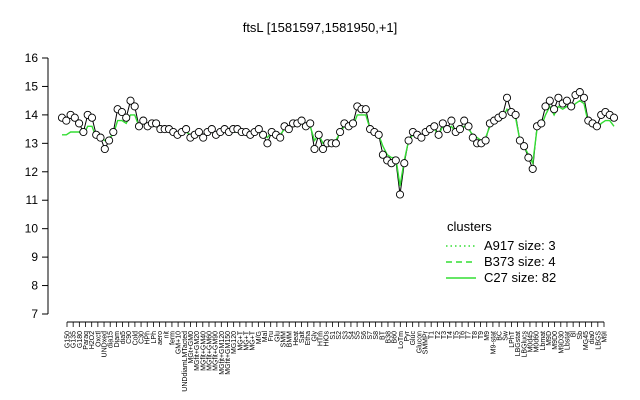 Image resolution: width=640 pixels, height=400 pixels. I want to click on x-tick-label: MGfit+GM40, so click(203, 351).